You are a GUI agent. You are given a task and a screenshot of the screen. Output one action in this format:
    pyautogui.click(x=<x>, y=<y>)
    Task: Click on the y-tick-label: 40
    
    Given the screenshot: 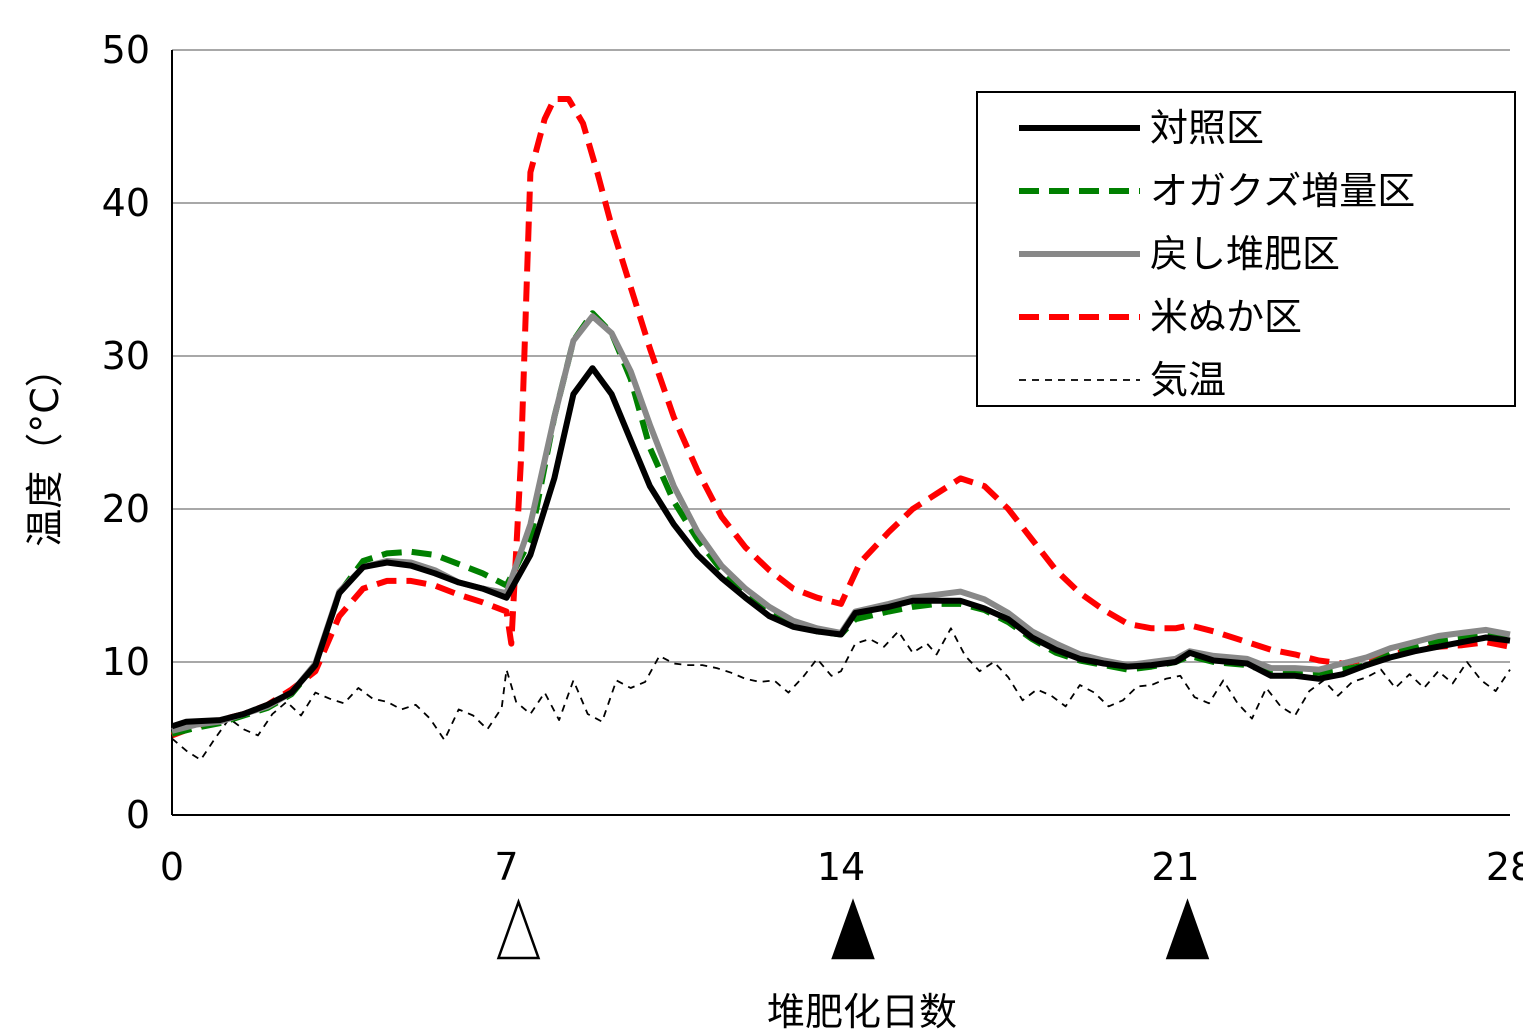 What is the action you would take?
    pyautogui.click(x=126, y=203)
    